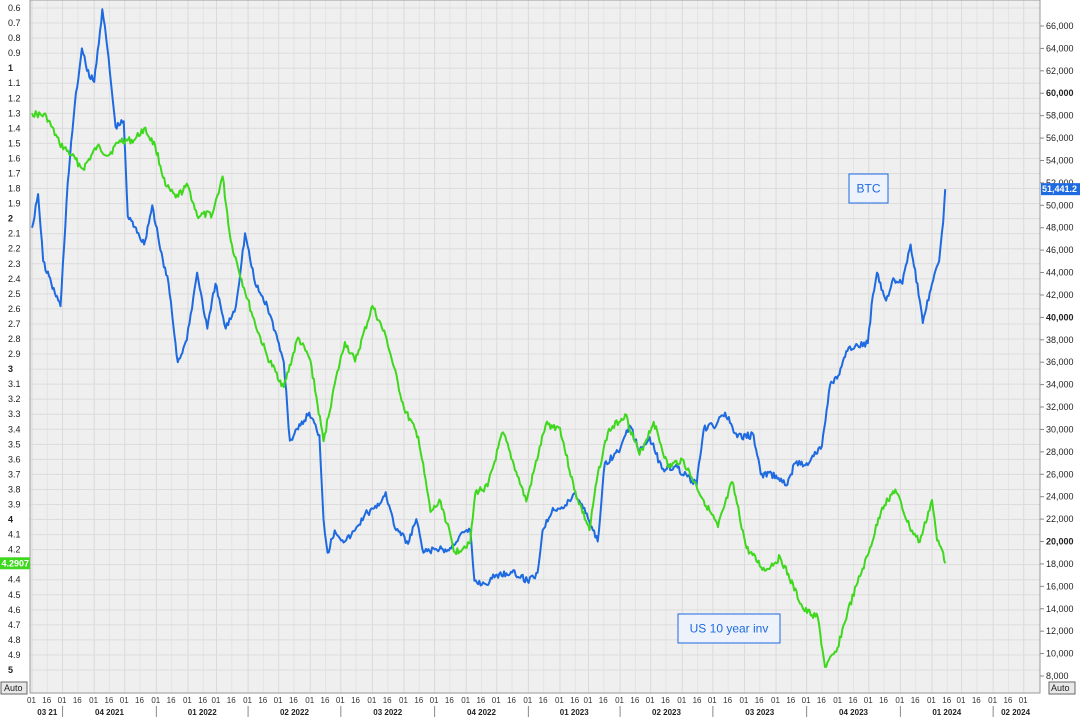 The image size is (1080, 717). I want to click on right-tick-label: 54,000, so click(1060, 160).